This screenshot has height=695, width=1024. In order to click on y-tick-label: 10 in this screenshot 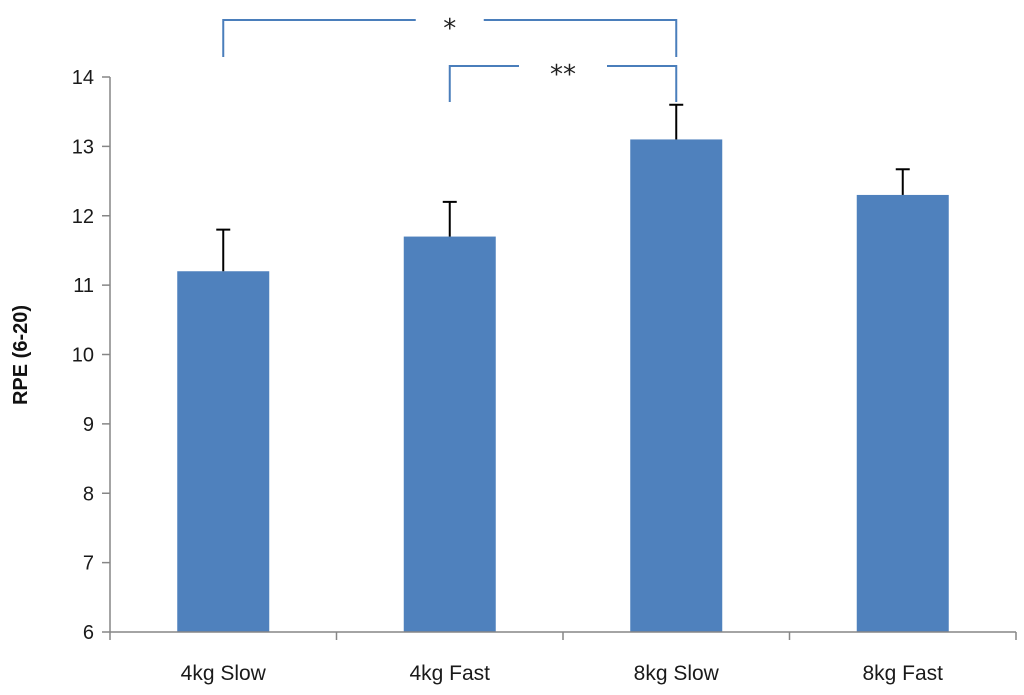, I will do `click(83, 356)`.